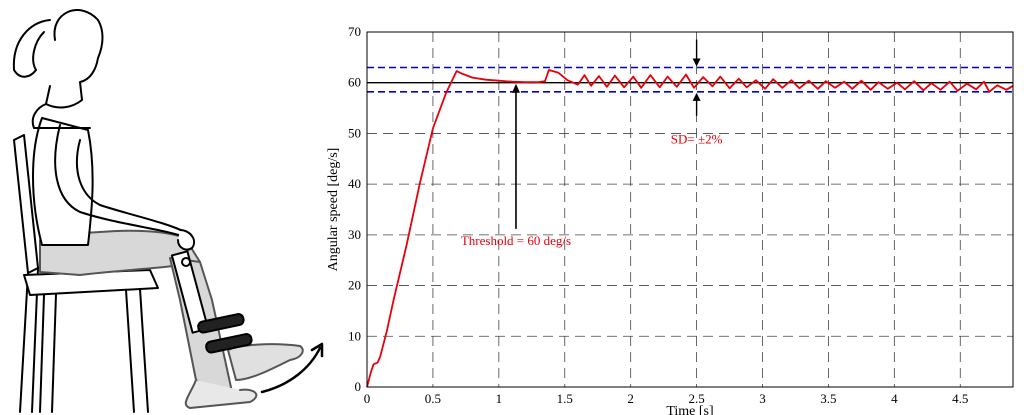 The height and width of the screenshot is (415, 1024). What do you see at coordinates (333, 210) in the screenshot?
I see `y-axis-label: Angular speed [deg/s]` at bounding box center [333, 210].